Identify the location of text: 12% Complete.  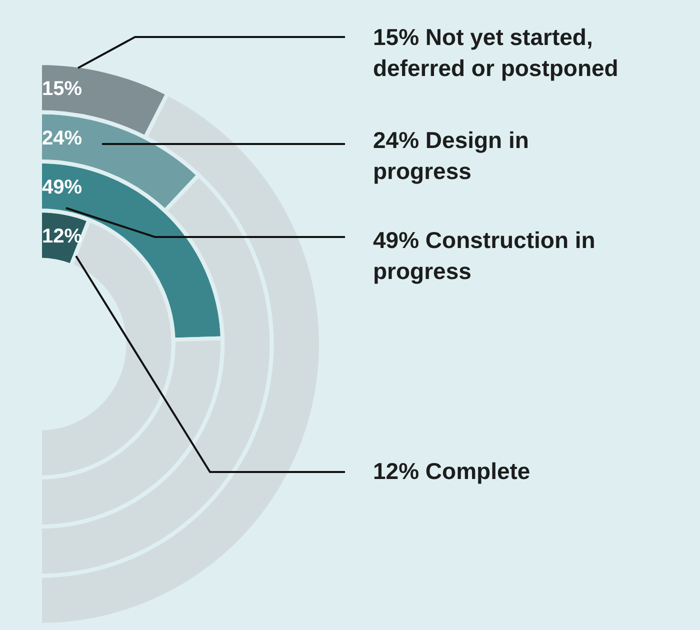
(451, 471).